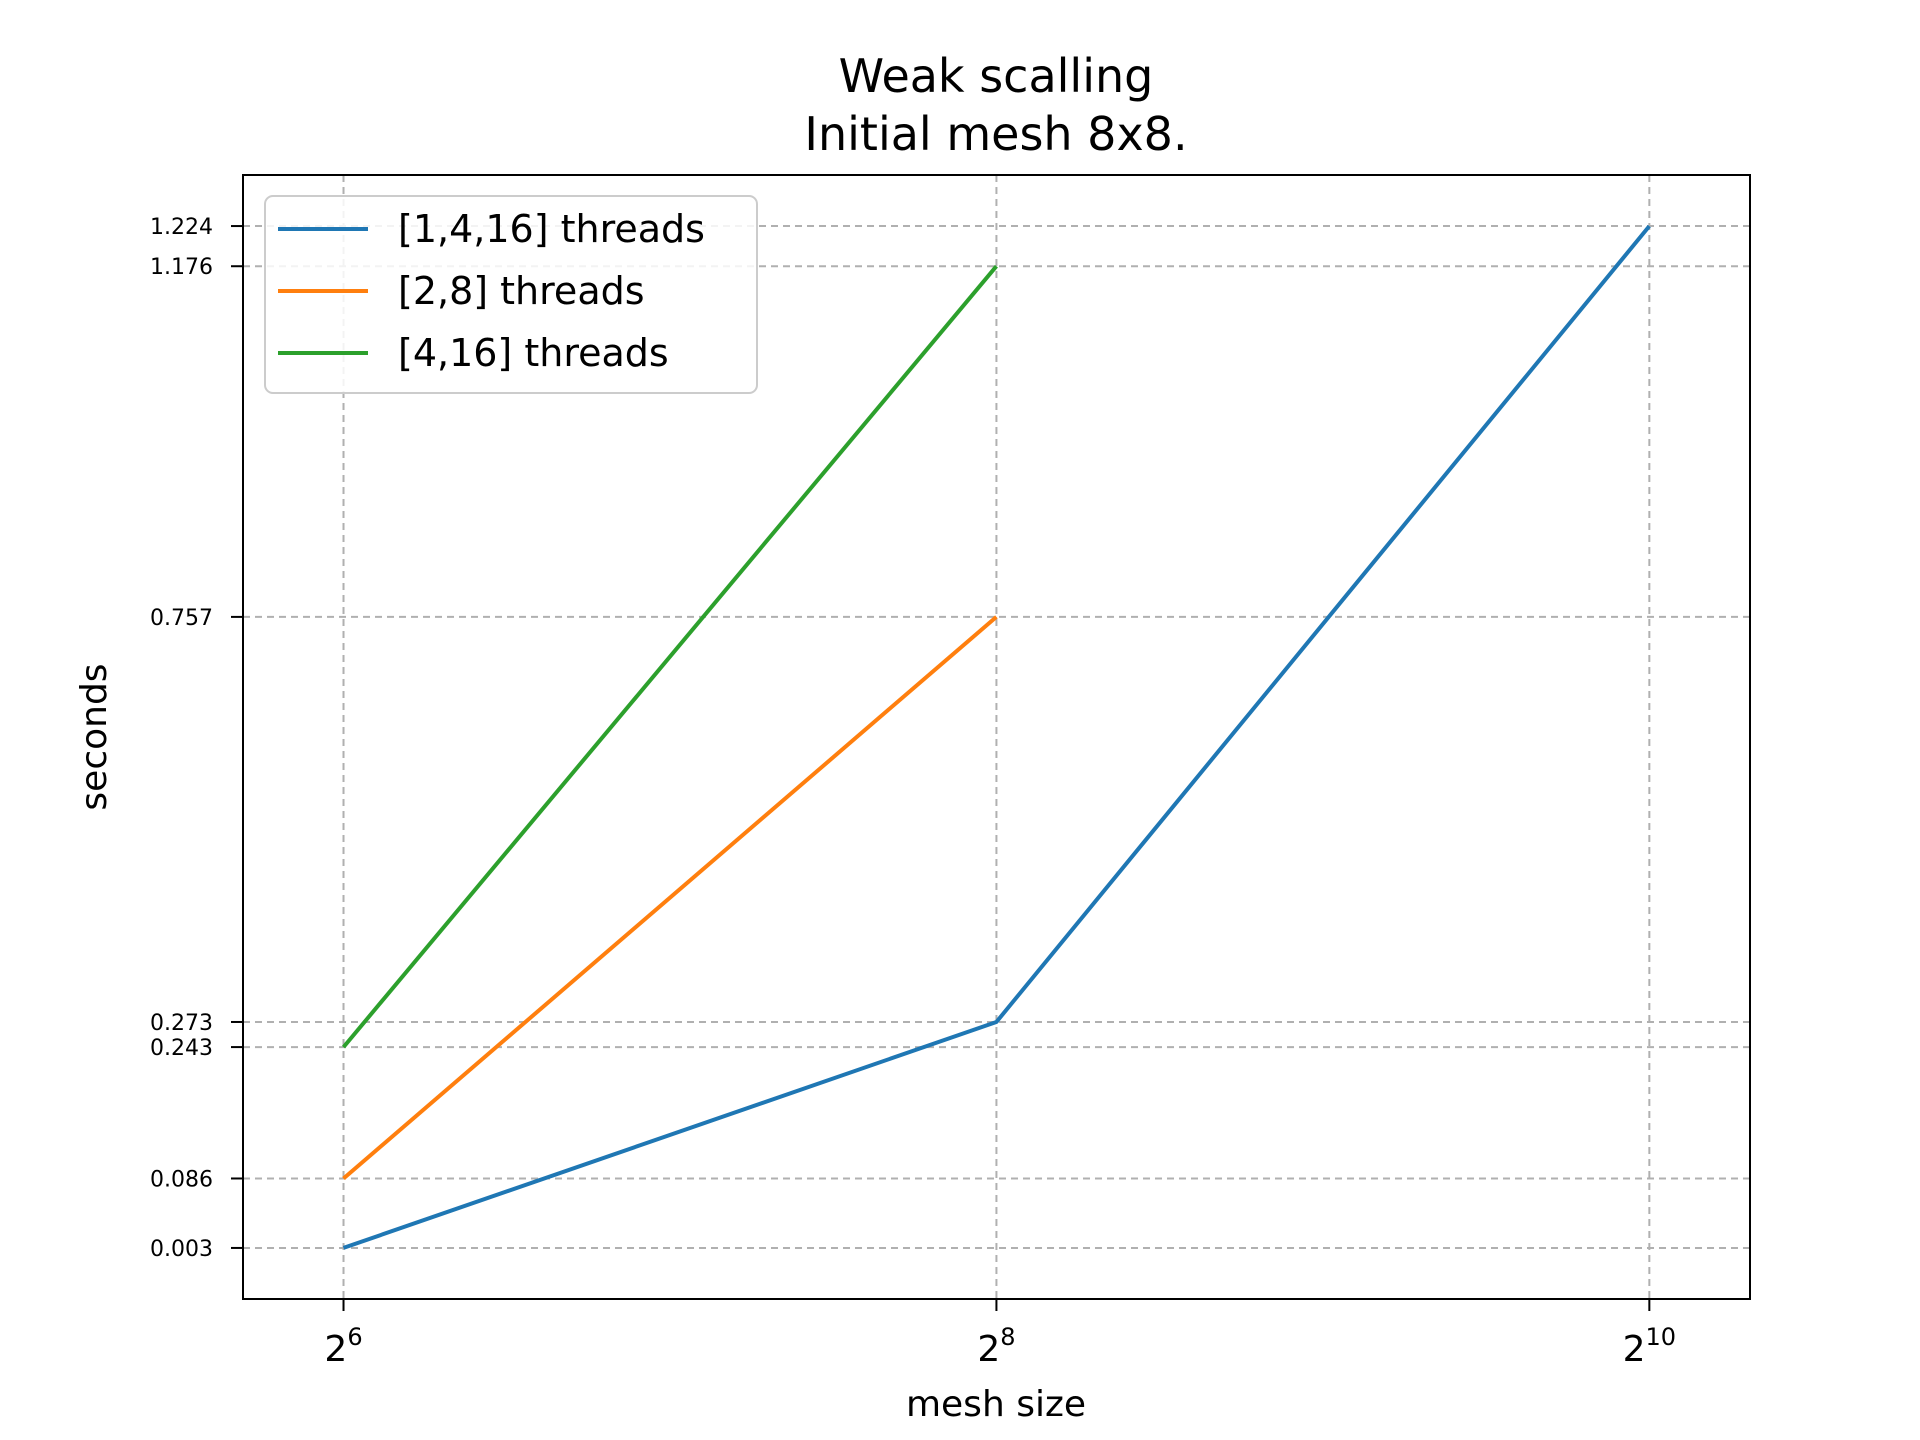  I want to click on legend-box, so click(511, 294).